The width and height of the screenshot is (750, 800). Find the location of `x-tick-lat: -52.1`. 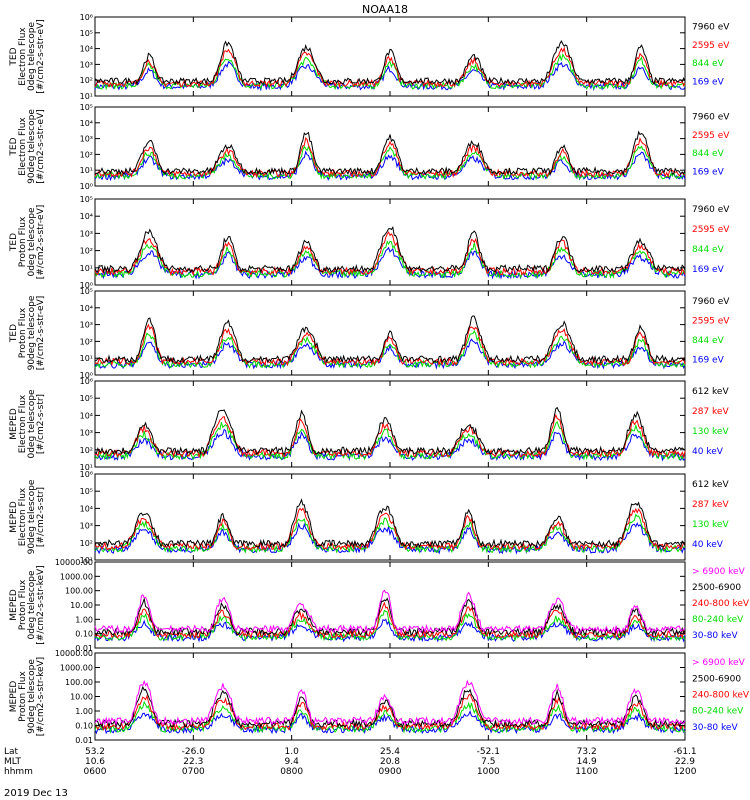

x-tick-lat: -52.1 is located at coordinates (488, 752).